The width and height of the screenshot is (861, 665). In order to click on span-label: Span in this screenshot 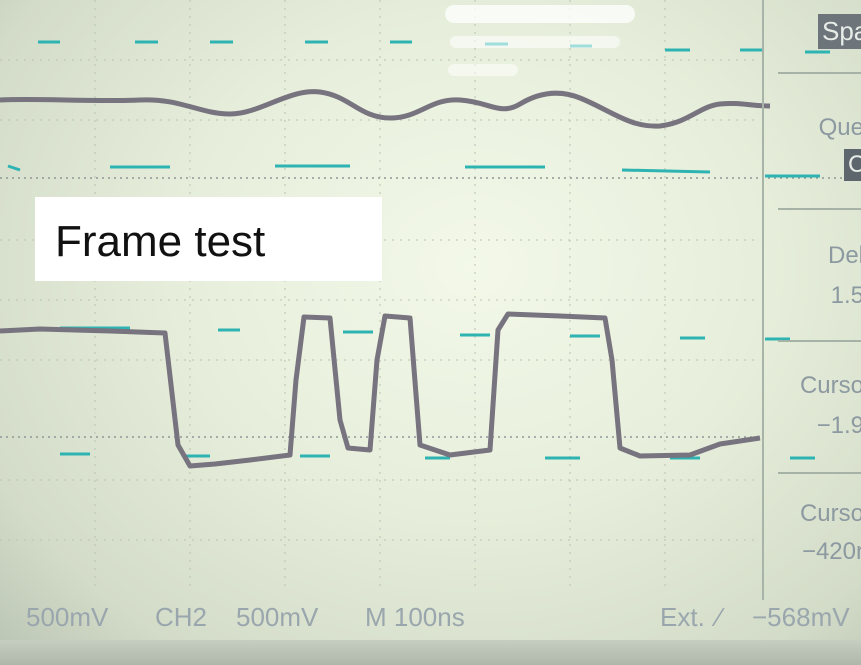, I will do `click(839, 31)`.